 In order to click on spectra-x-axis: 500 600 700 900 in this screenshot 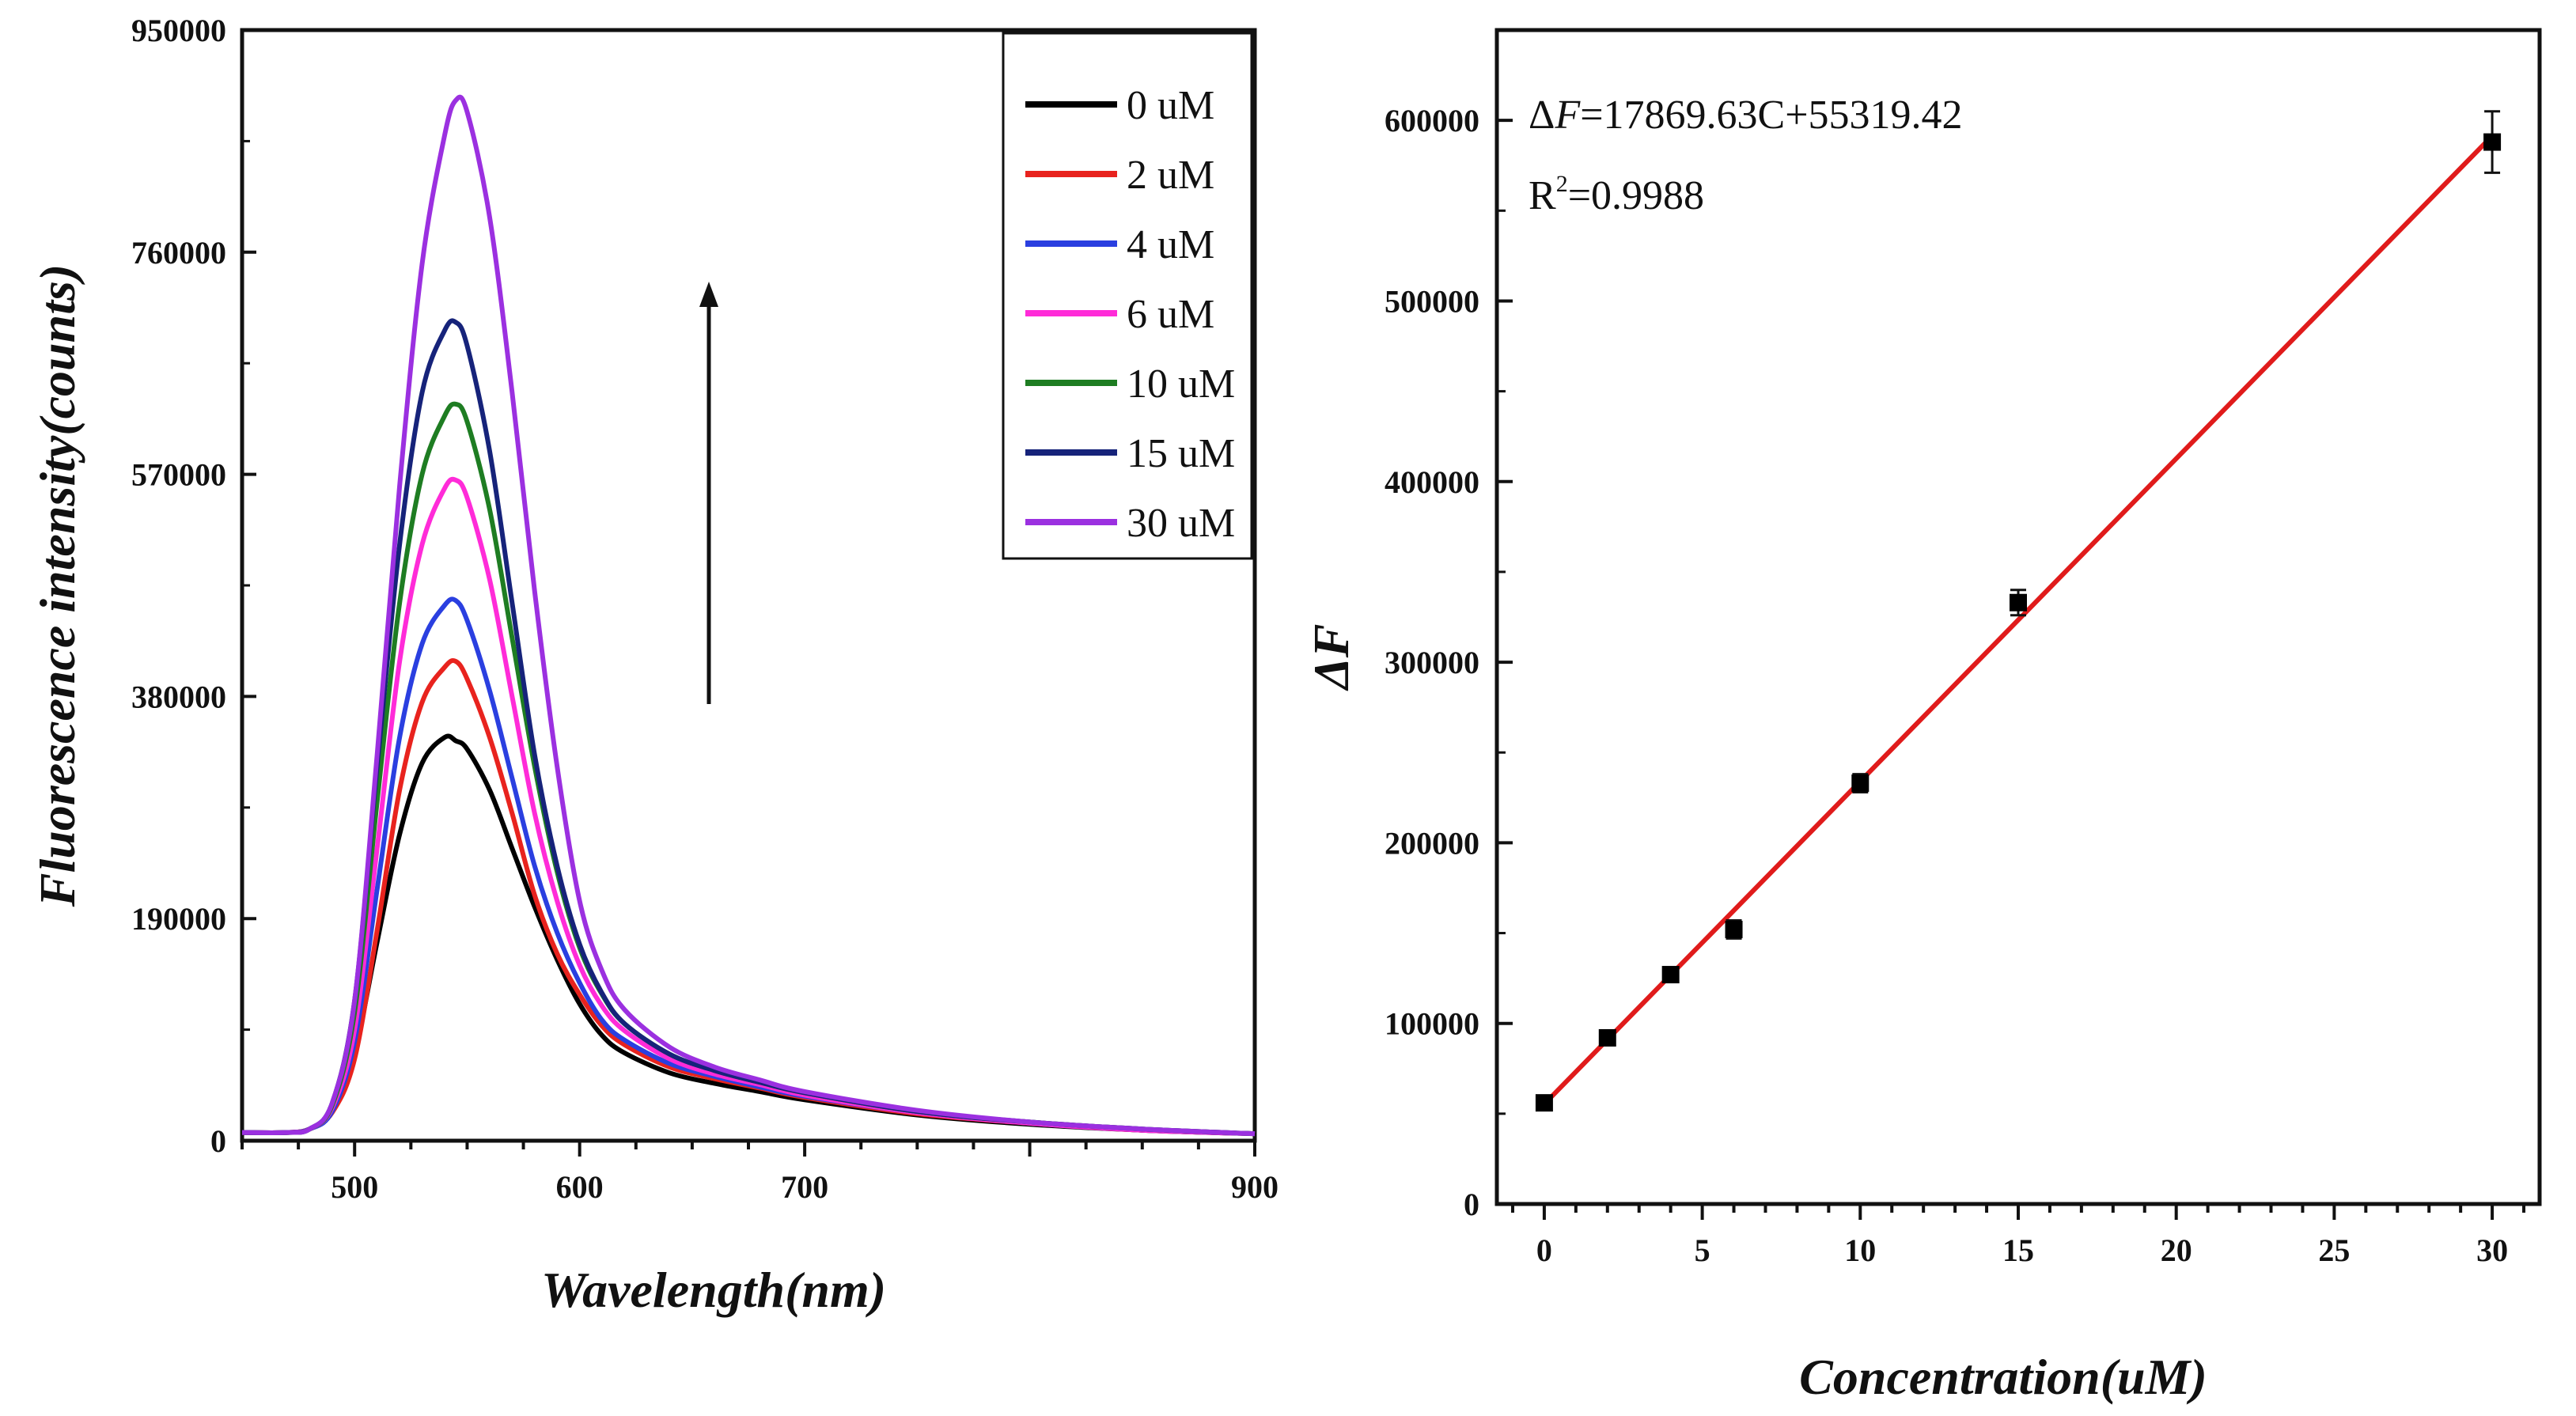, I will do `click(760, 1173)`.